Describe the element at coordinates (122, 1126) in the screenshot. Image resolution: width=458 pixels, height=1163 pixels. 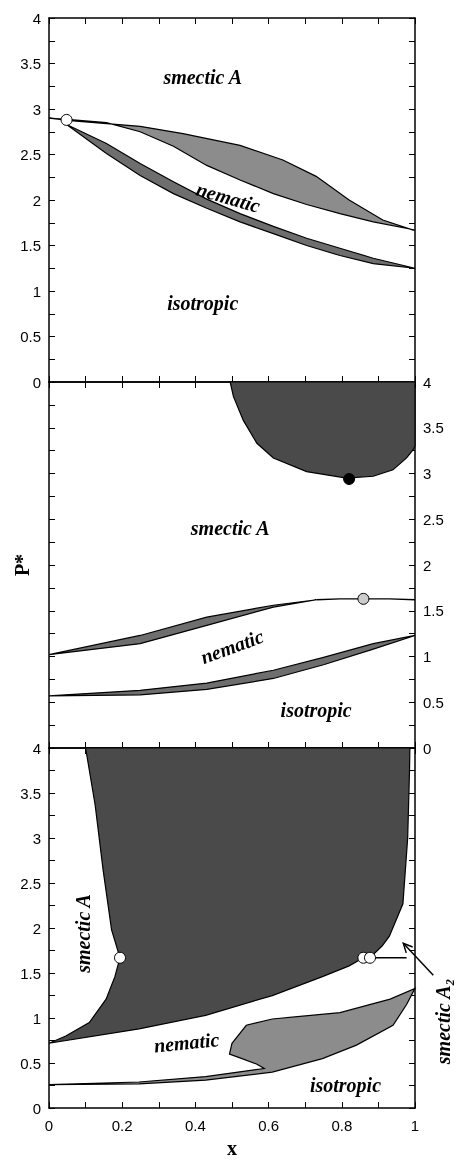
I see `x-tick-label: 0.2` at that location.